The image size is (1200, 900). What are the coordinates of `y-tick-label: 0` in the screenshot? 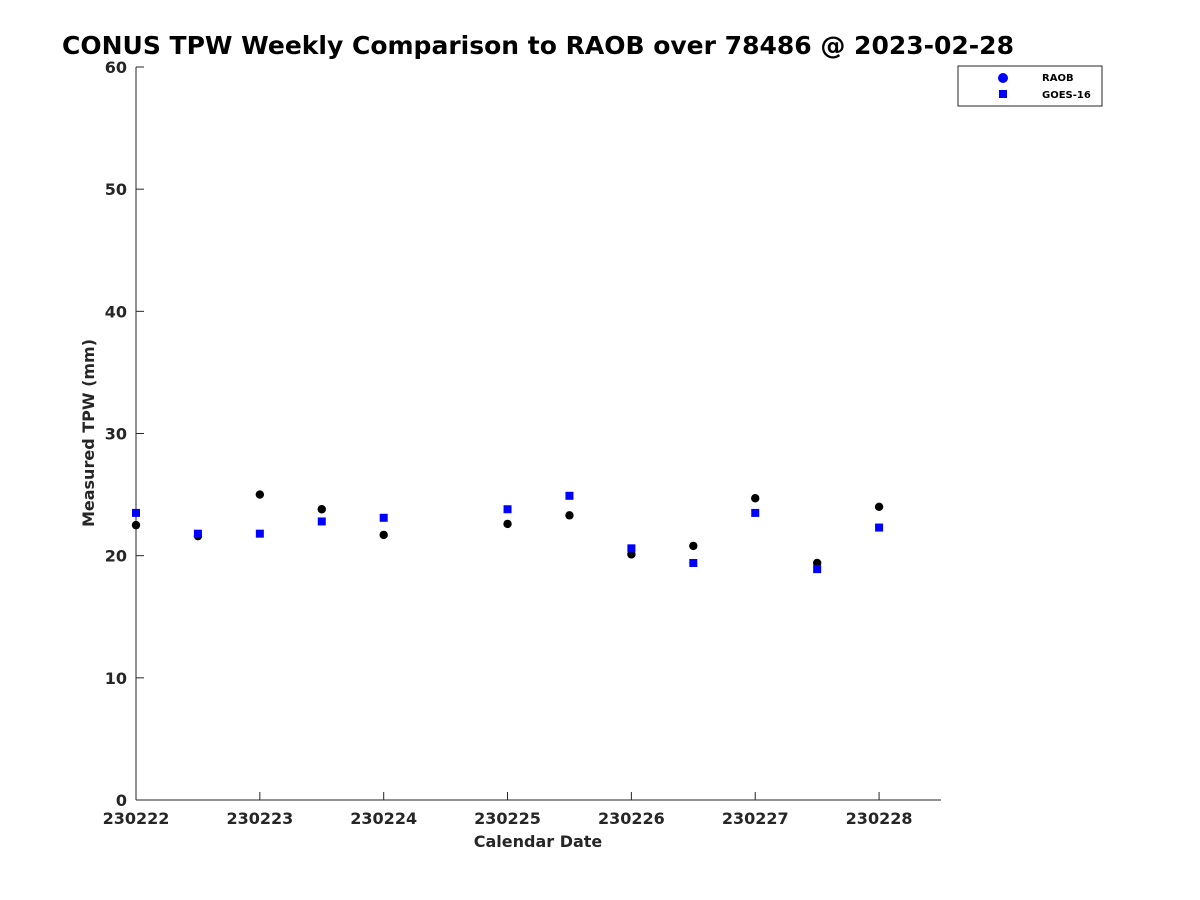 It's located at (121, 800).